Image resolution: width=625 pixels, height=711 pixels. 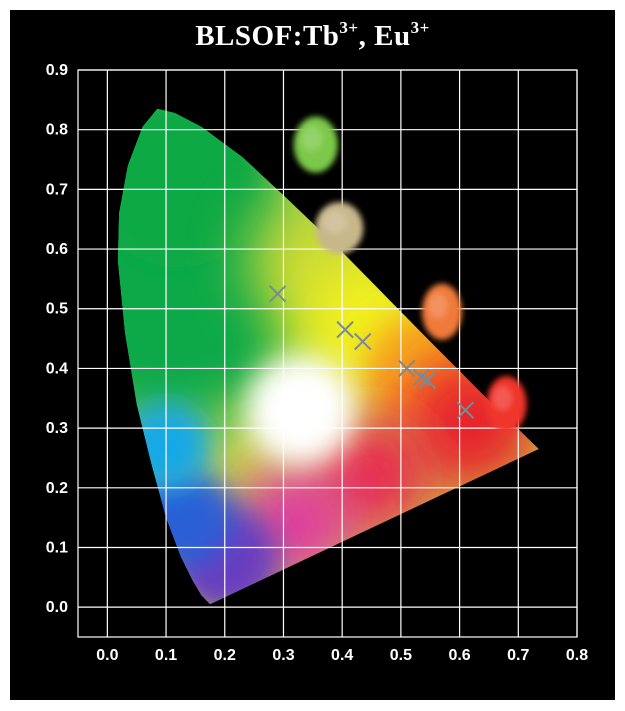 What do you see at coordinates (57, 249) in the screenshot?
I see `y-tick-label: 0.6` at bounding box center [57, 249].